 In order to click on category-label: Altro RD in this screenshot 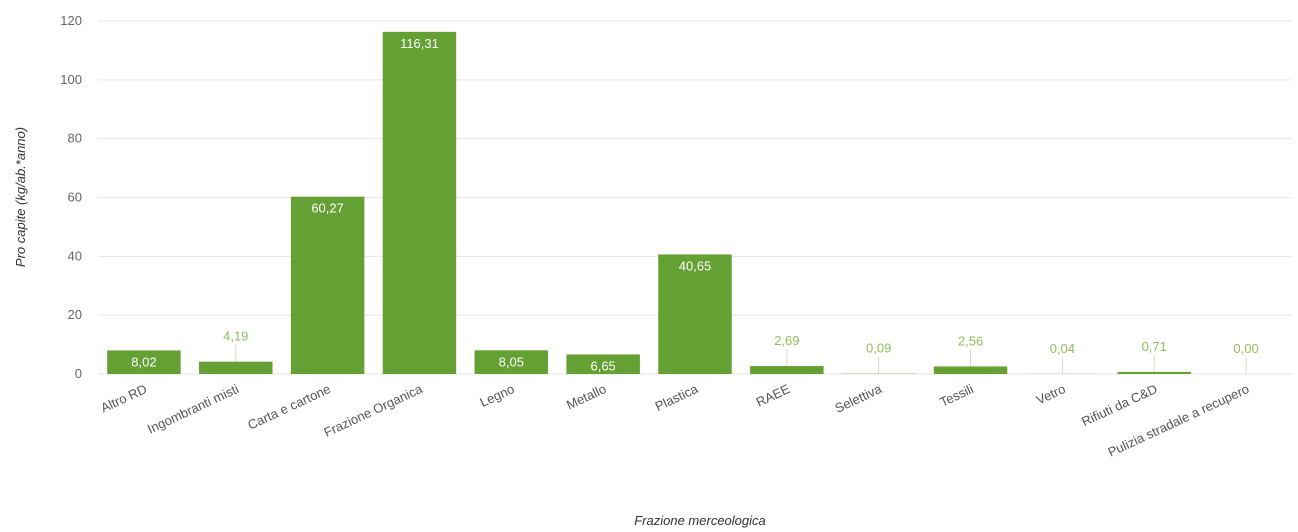, I will do `click(123, 398)`.